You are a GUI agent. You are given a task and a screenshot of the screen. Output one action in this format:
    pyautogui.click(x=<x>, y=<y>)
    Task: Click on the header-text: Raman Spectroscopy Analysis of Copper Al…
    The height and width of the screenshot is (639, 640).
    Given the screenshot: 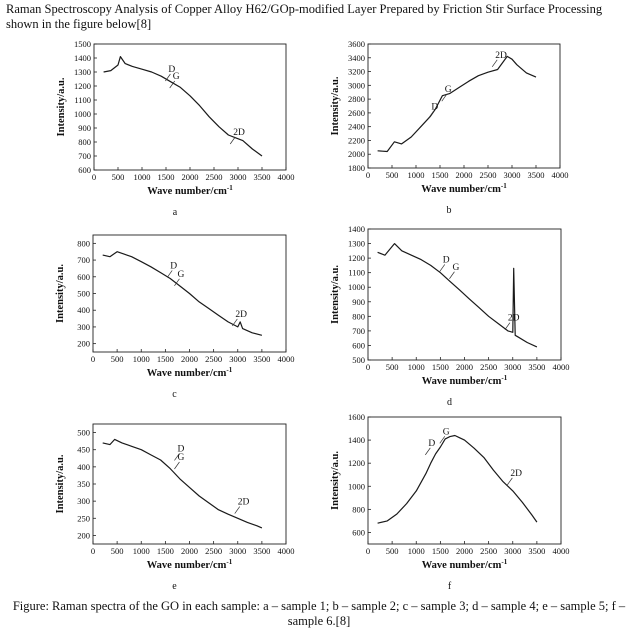 What is the action you would take?
    pyautogui.click(x=304, y=16)
    